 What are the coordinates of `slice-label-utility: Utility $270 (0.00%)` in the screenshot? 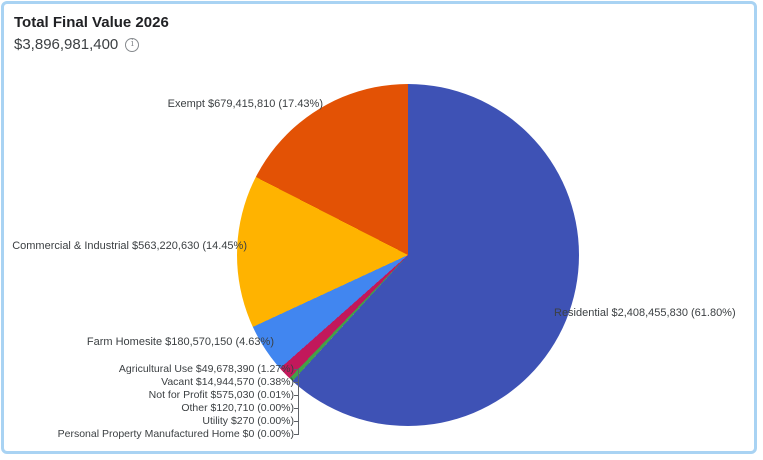 It's located at (248, 421).